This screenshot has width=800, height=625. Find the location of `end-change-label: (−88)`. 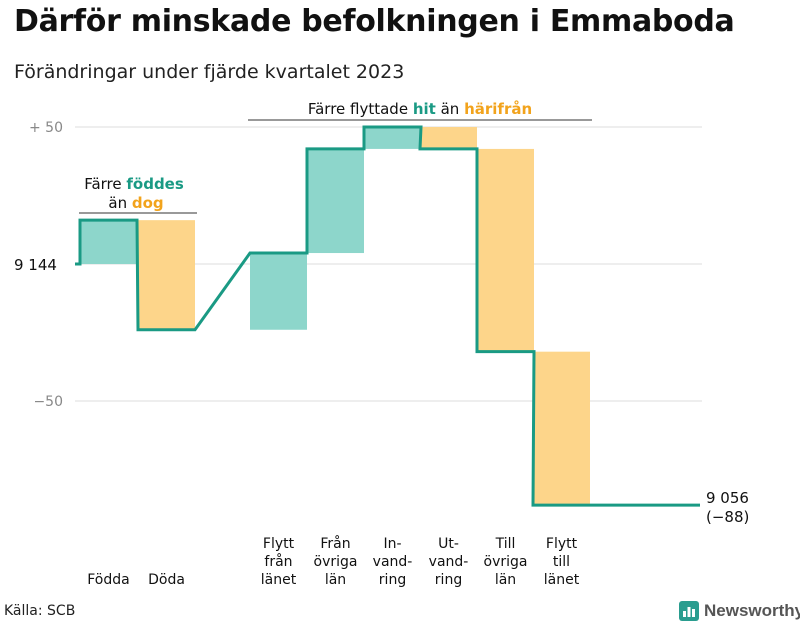

end-change-label: (−88) is located at coordinates (727, 517).